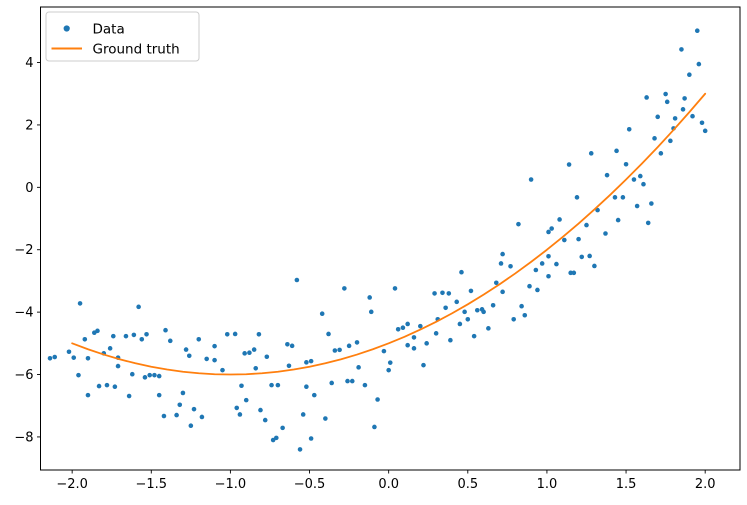  What do you see at coordinates (29, 125) in the screenshot?
I see `y-tick-label: 2` at bounding box center [29, 125].